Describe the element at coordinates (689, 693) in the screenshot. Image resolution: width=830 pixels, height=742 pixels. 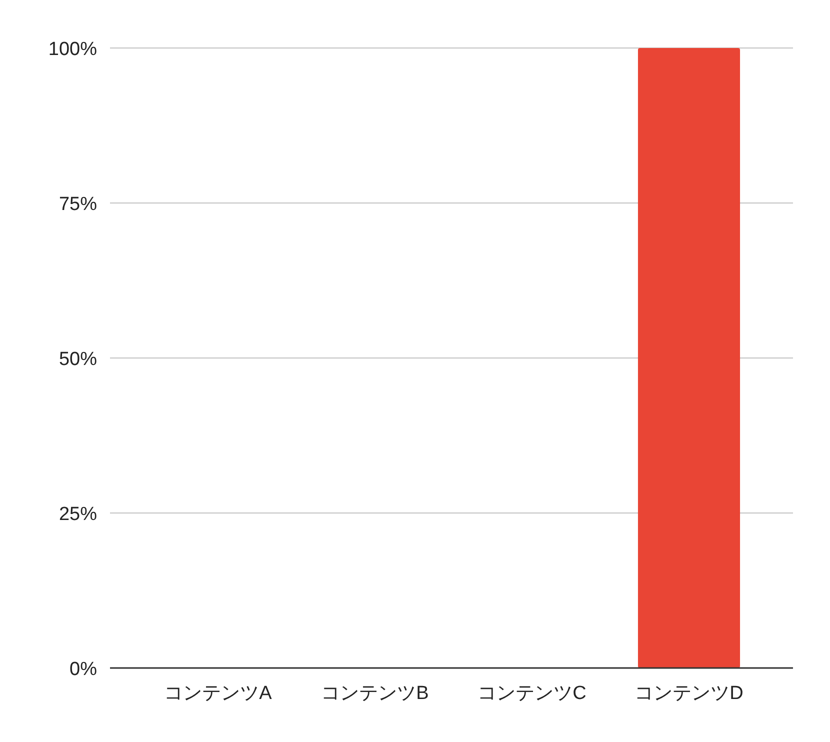
I see `x-tick-label: コンテンツD` at that location.